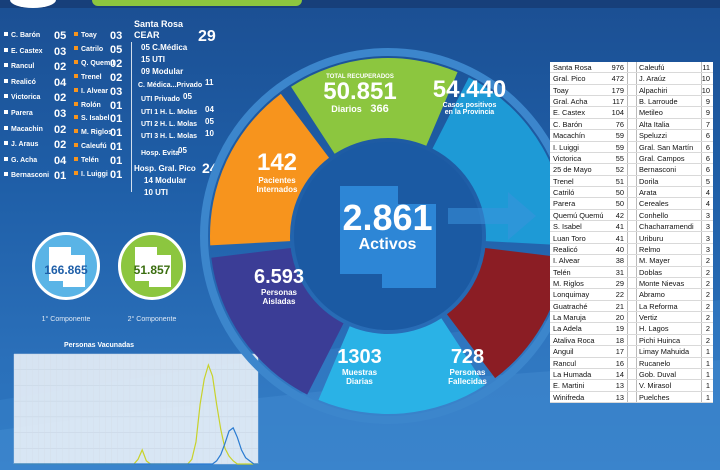 The width and height of the screenshot is (720, 470). I want to click on table-left-value: 472, so click(617, 79).